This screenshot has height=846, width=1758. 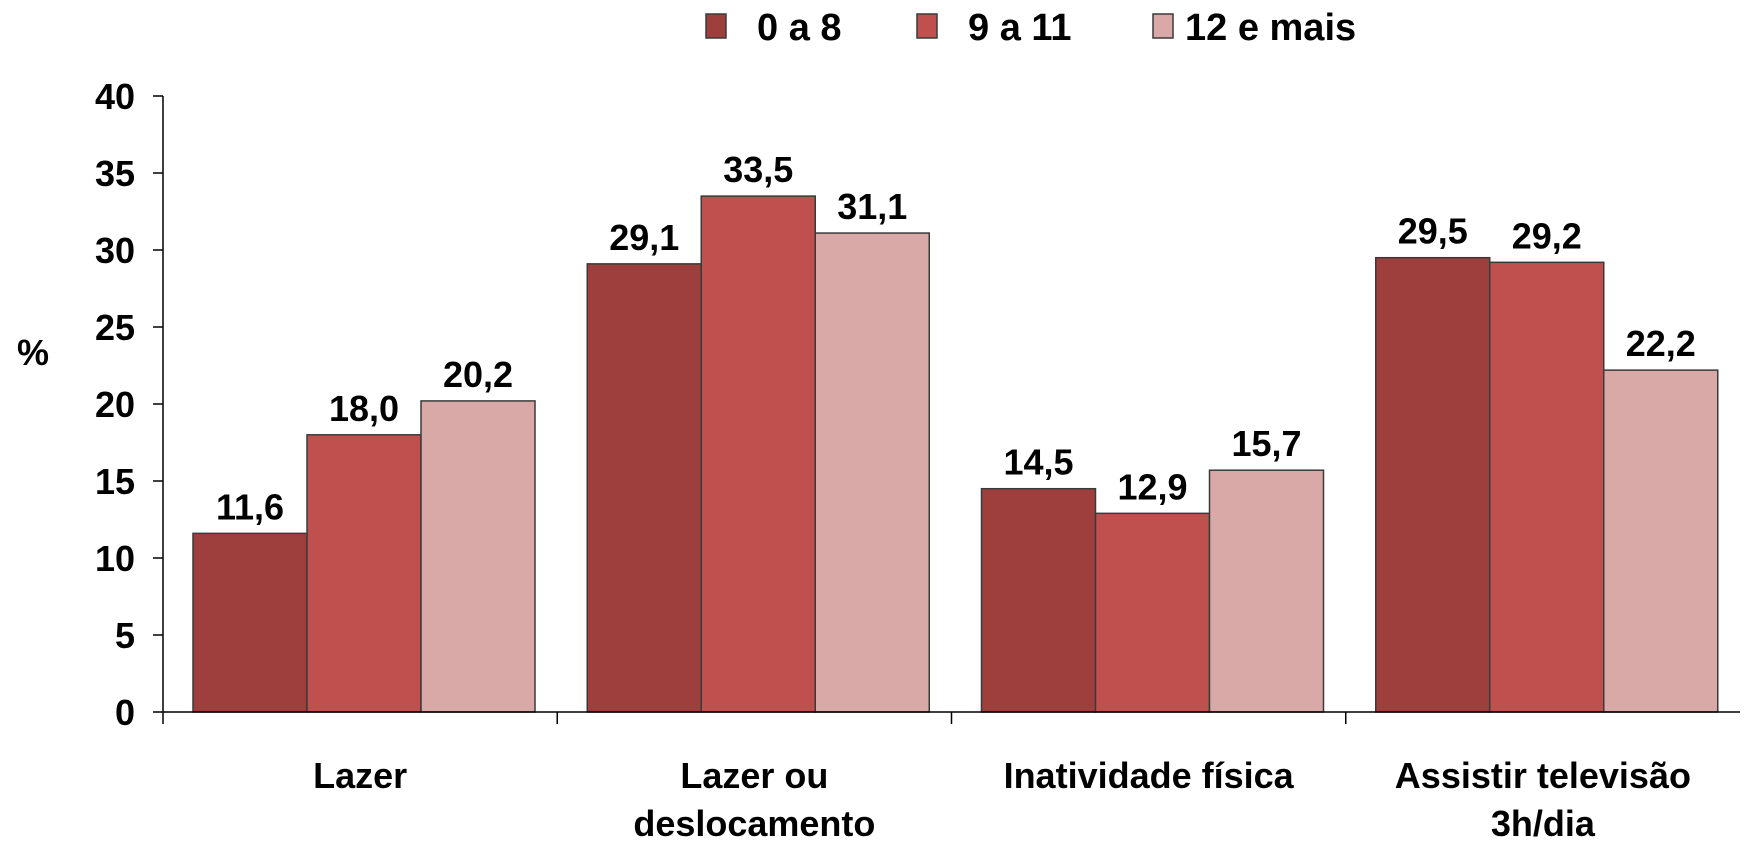 I want to click on y-tick-label: 40, so click(x=115, y=96).